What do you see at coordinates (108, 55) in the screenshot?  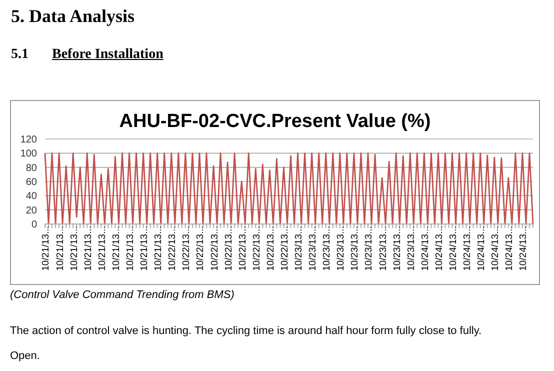 I see `text: Before Installation` at bounding box center [108, 55].